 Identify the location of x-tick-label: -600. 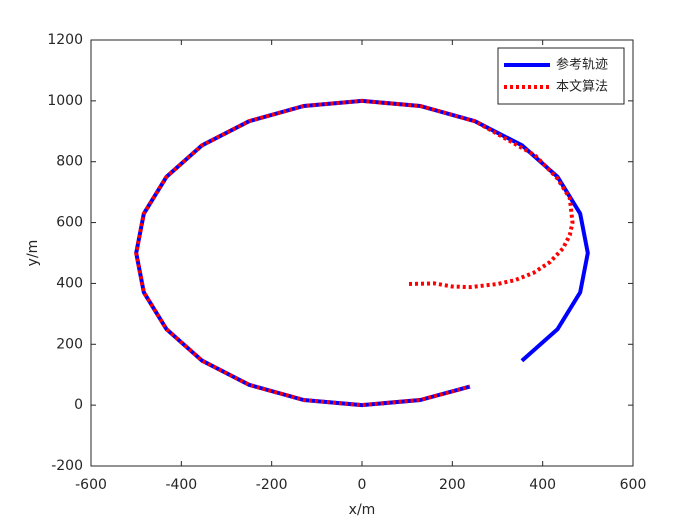
(91, 485).